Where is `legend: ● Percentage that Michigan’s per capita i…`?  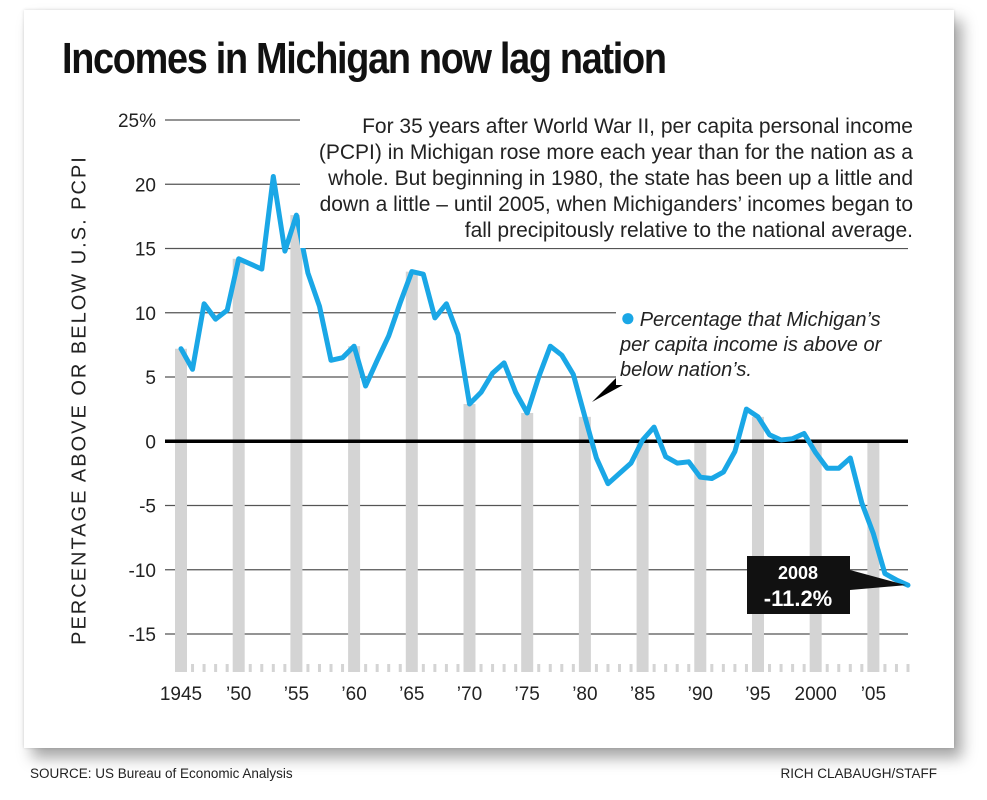 legend: ● Percentage that Michigan’s per capita i… is located at coordinates (763, 344).